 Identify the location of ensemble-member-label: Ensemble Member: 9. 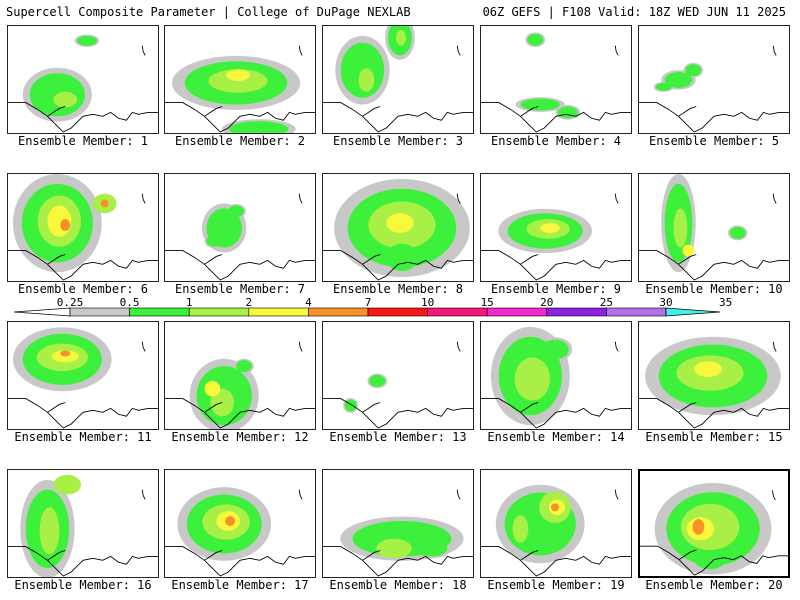
(556, 289).